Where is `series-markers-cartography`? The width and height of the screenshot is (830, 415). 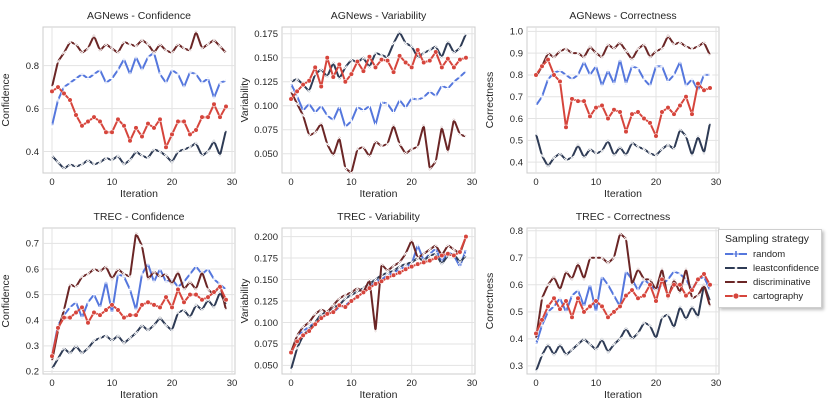
series-markers-cartography is located at coordinates (623, 98).